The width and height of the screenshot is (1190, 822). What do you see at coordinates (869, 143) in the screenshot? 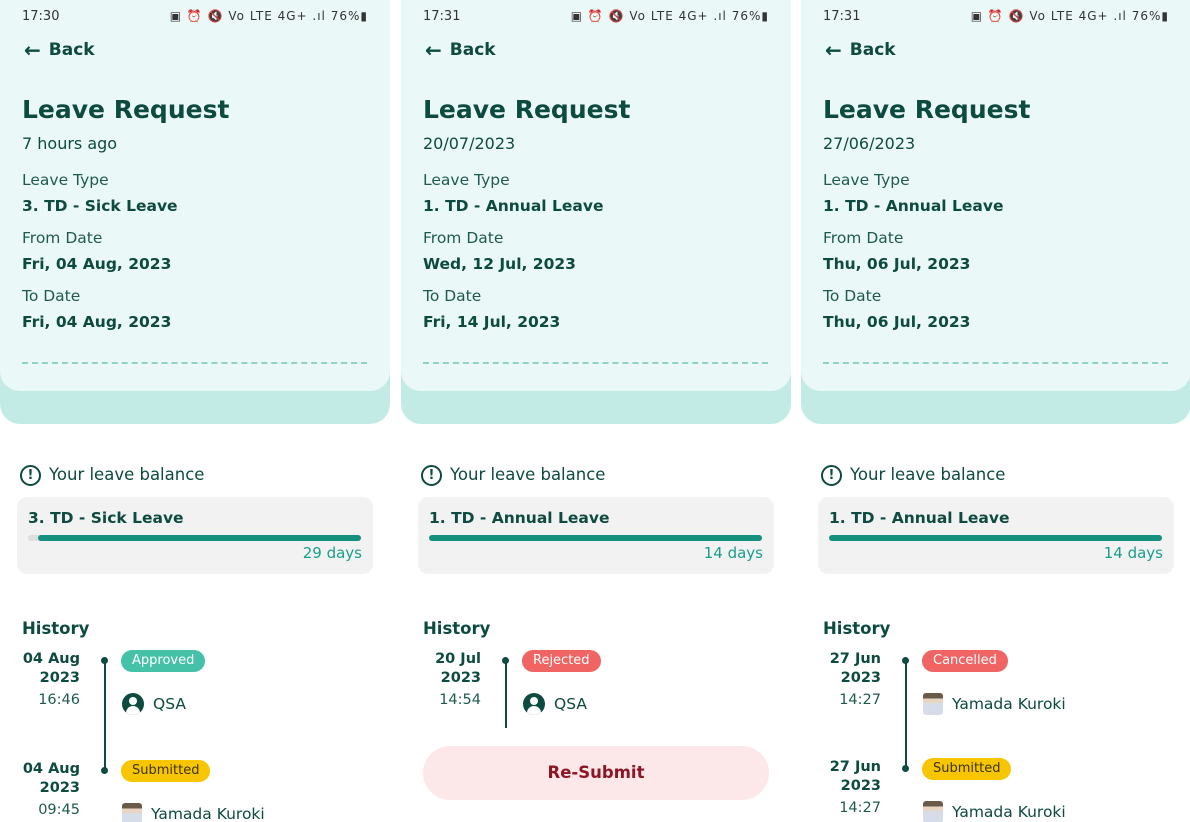
I see `request-date: 27/06/2023` at bounding box center [869, 143].